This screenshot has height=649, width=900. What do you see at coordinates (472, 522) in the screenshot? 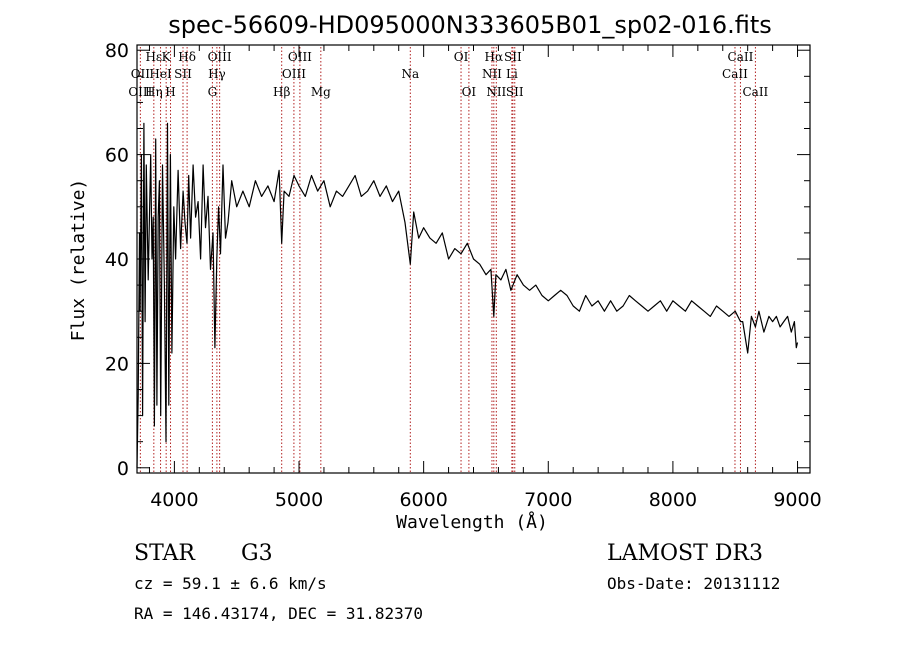
I see `x-axis-label: Wavelength (Å)` at bounding box center [472, 522].